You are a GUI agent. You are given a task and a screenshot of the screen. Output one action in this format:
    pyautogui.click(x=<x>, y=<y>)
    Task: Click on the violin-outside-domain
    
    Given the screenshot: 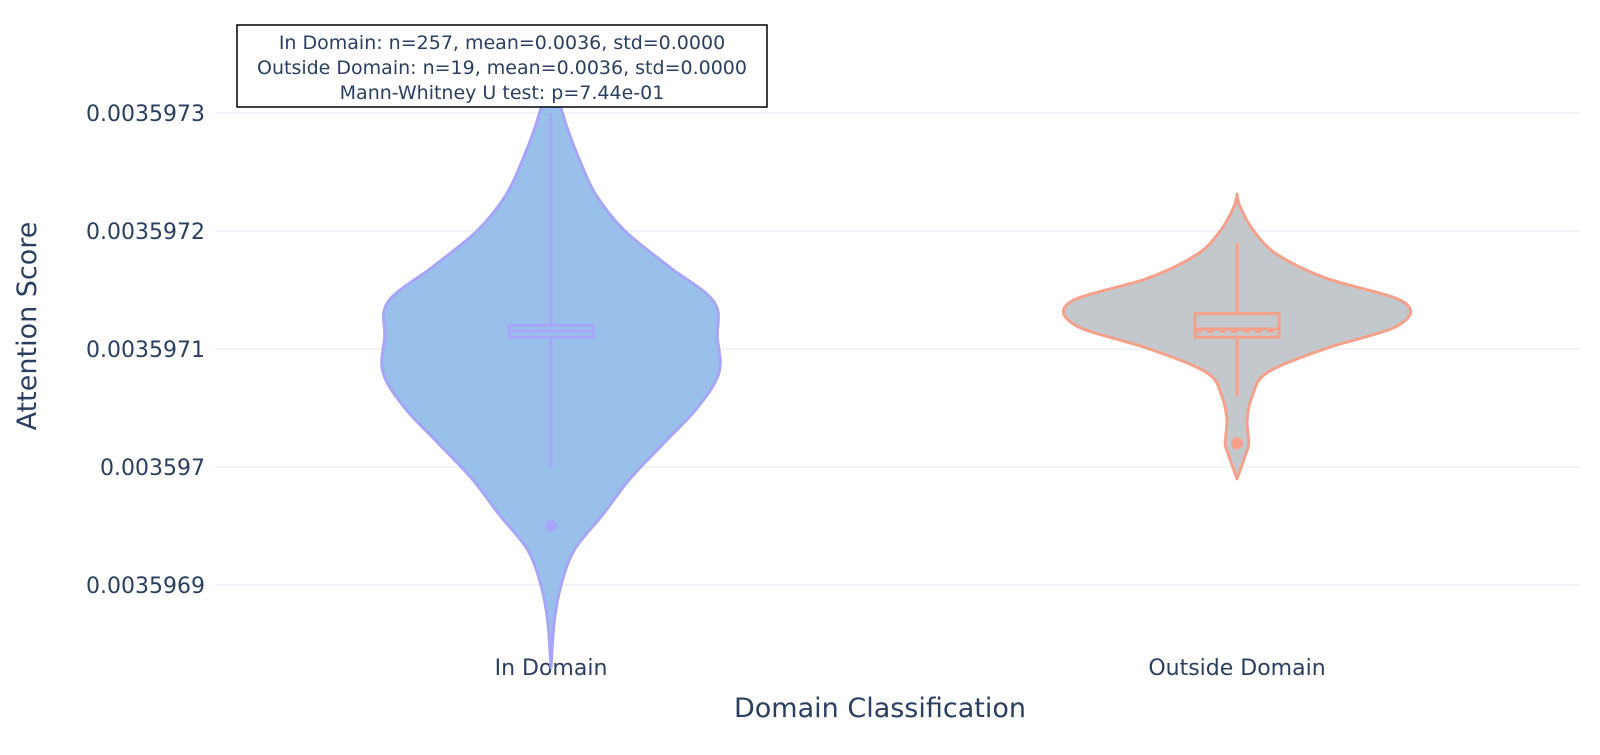 What is the action you would take?
    pyautogui.click(x=1237, y=336)
    